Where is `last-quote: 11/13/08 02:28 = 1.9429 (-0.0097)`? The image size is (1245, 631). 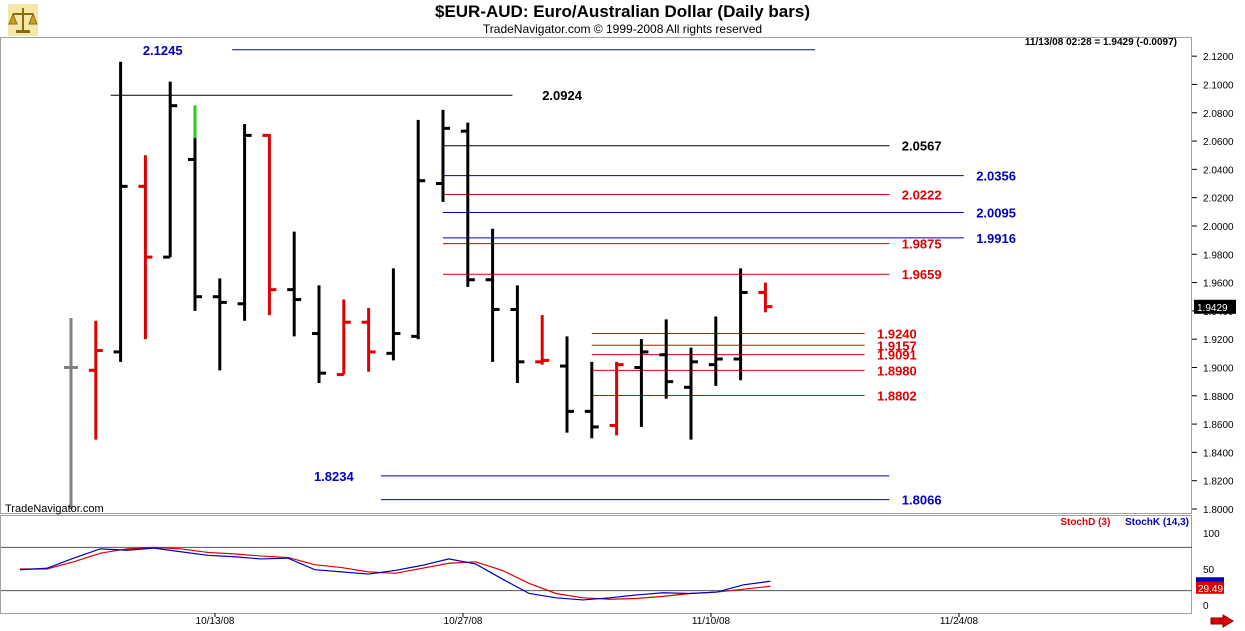
last-quote: 11/13/08 02:28 = 1.9429 (-0.0097) is located at coordinates (1100, 42).